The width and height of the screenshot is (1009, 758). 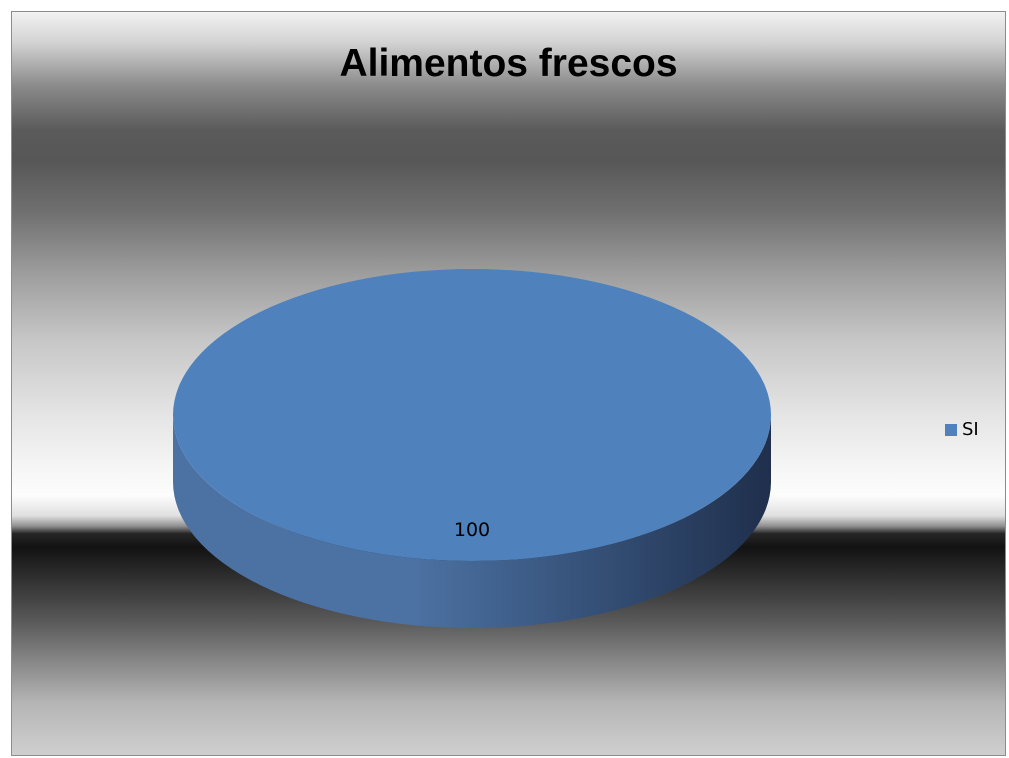 What do you see at coordinates (970, 429) in the screenshot?
I see `legend-label-si: SI` at bounding box center [970, 429].